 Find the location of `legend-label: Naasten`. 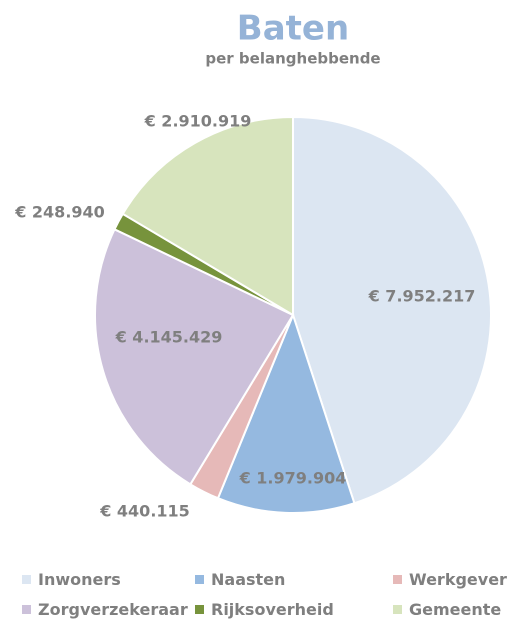

legend-label: Naasten is located at coordinates (248, 579).